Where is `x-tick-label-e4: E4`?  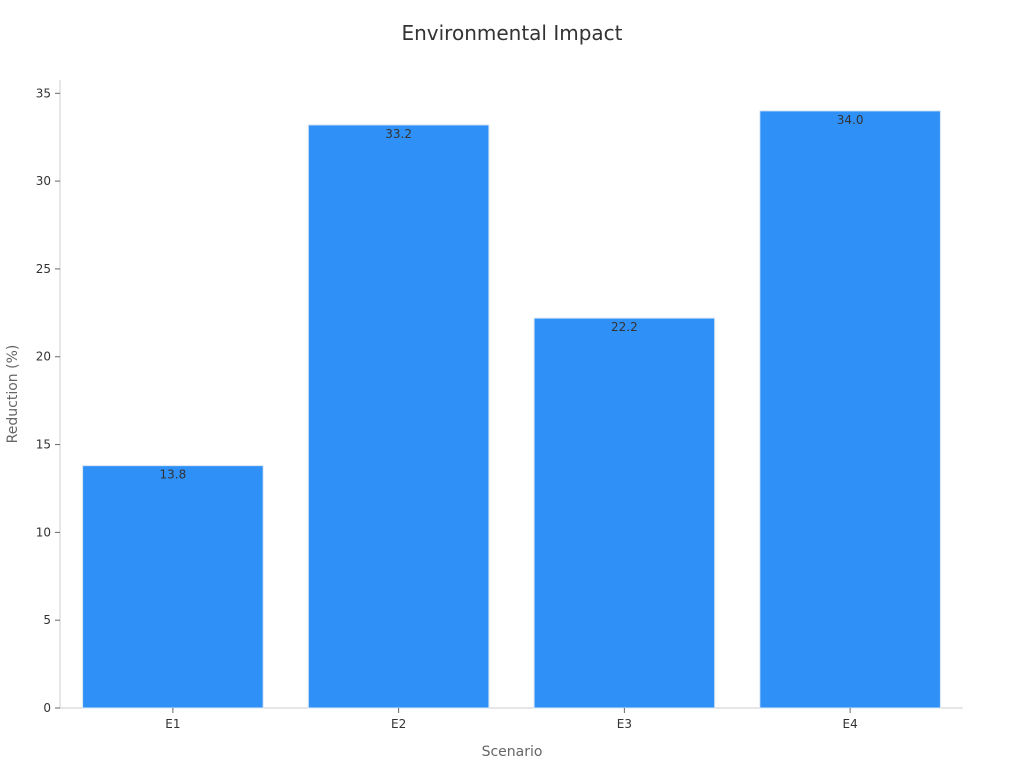
x-tick-label-e4: E4 is located at coordinates (850, 724).